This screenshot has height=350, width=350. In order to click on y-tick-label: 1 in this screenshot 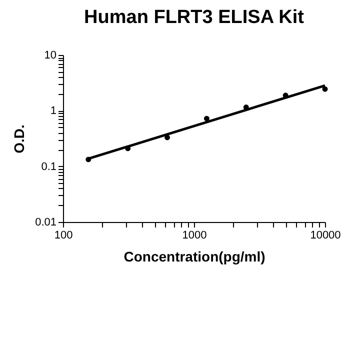, I will do `click(53, 111)`.